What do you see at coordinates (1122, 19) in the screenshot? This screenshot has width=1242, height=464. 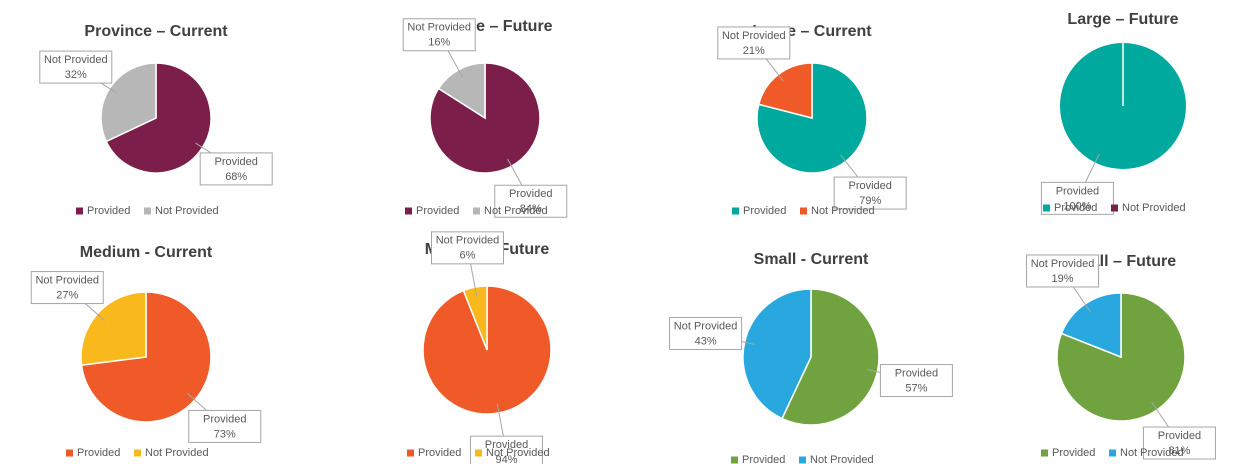 I see `chart-title: Large – Future` at bounding box center [1122, 19].